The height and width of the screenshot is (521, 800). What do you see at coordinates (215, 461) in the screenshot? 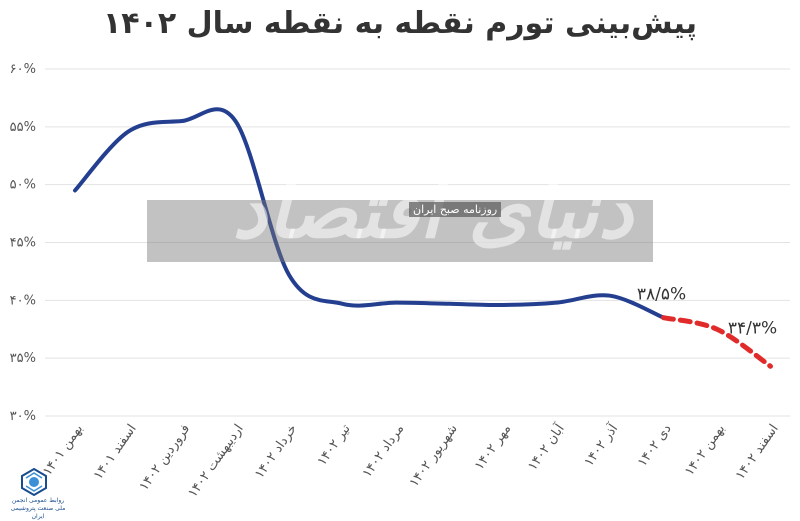
I see `x-tick-label: اردیبهشت ۱۴۰۲` at bounding box center [215, 461].